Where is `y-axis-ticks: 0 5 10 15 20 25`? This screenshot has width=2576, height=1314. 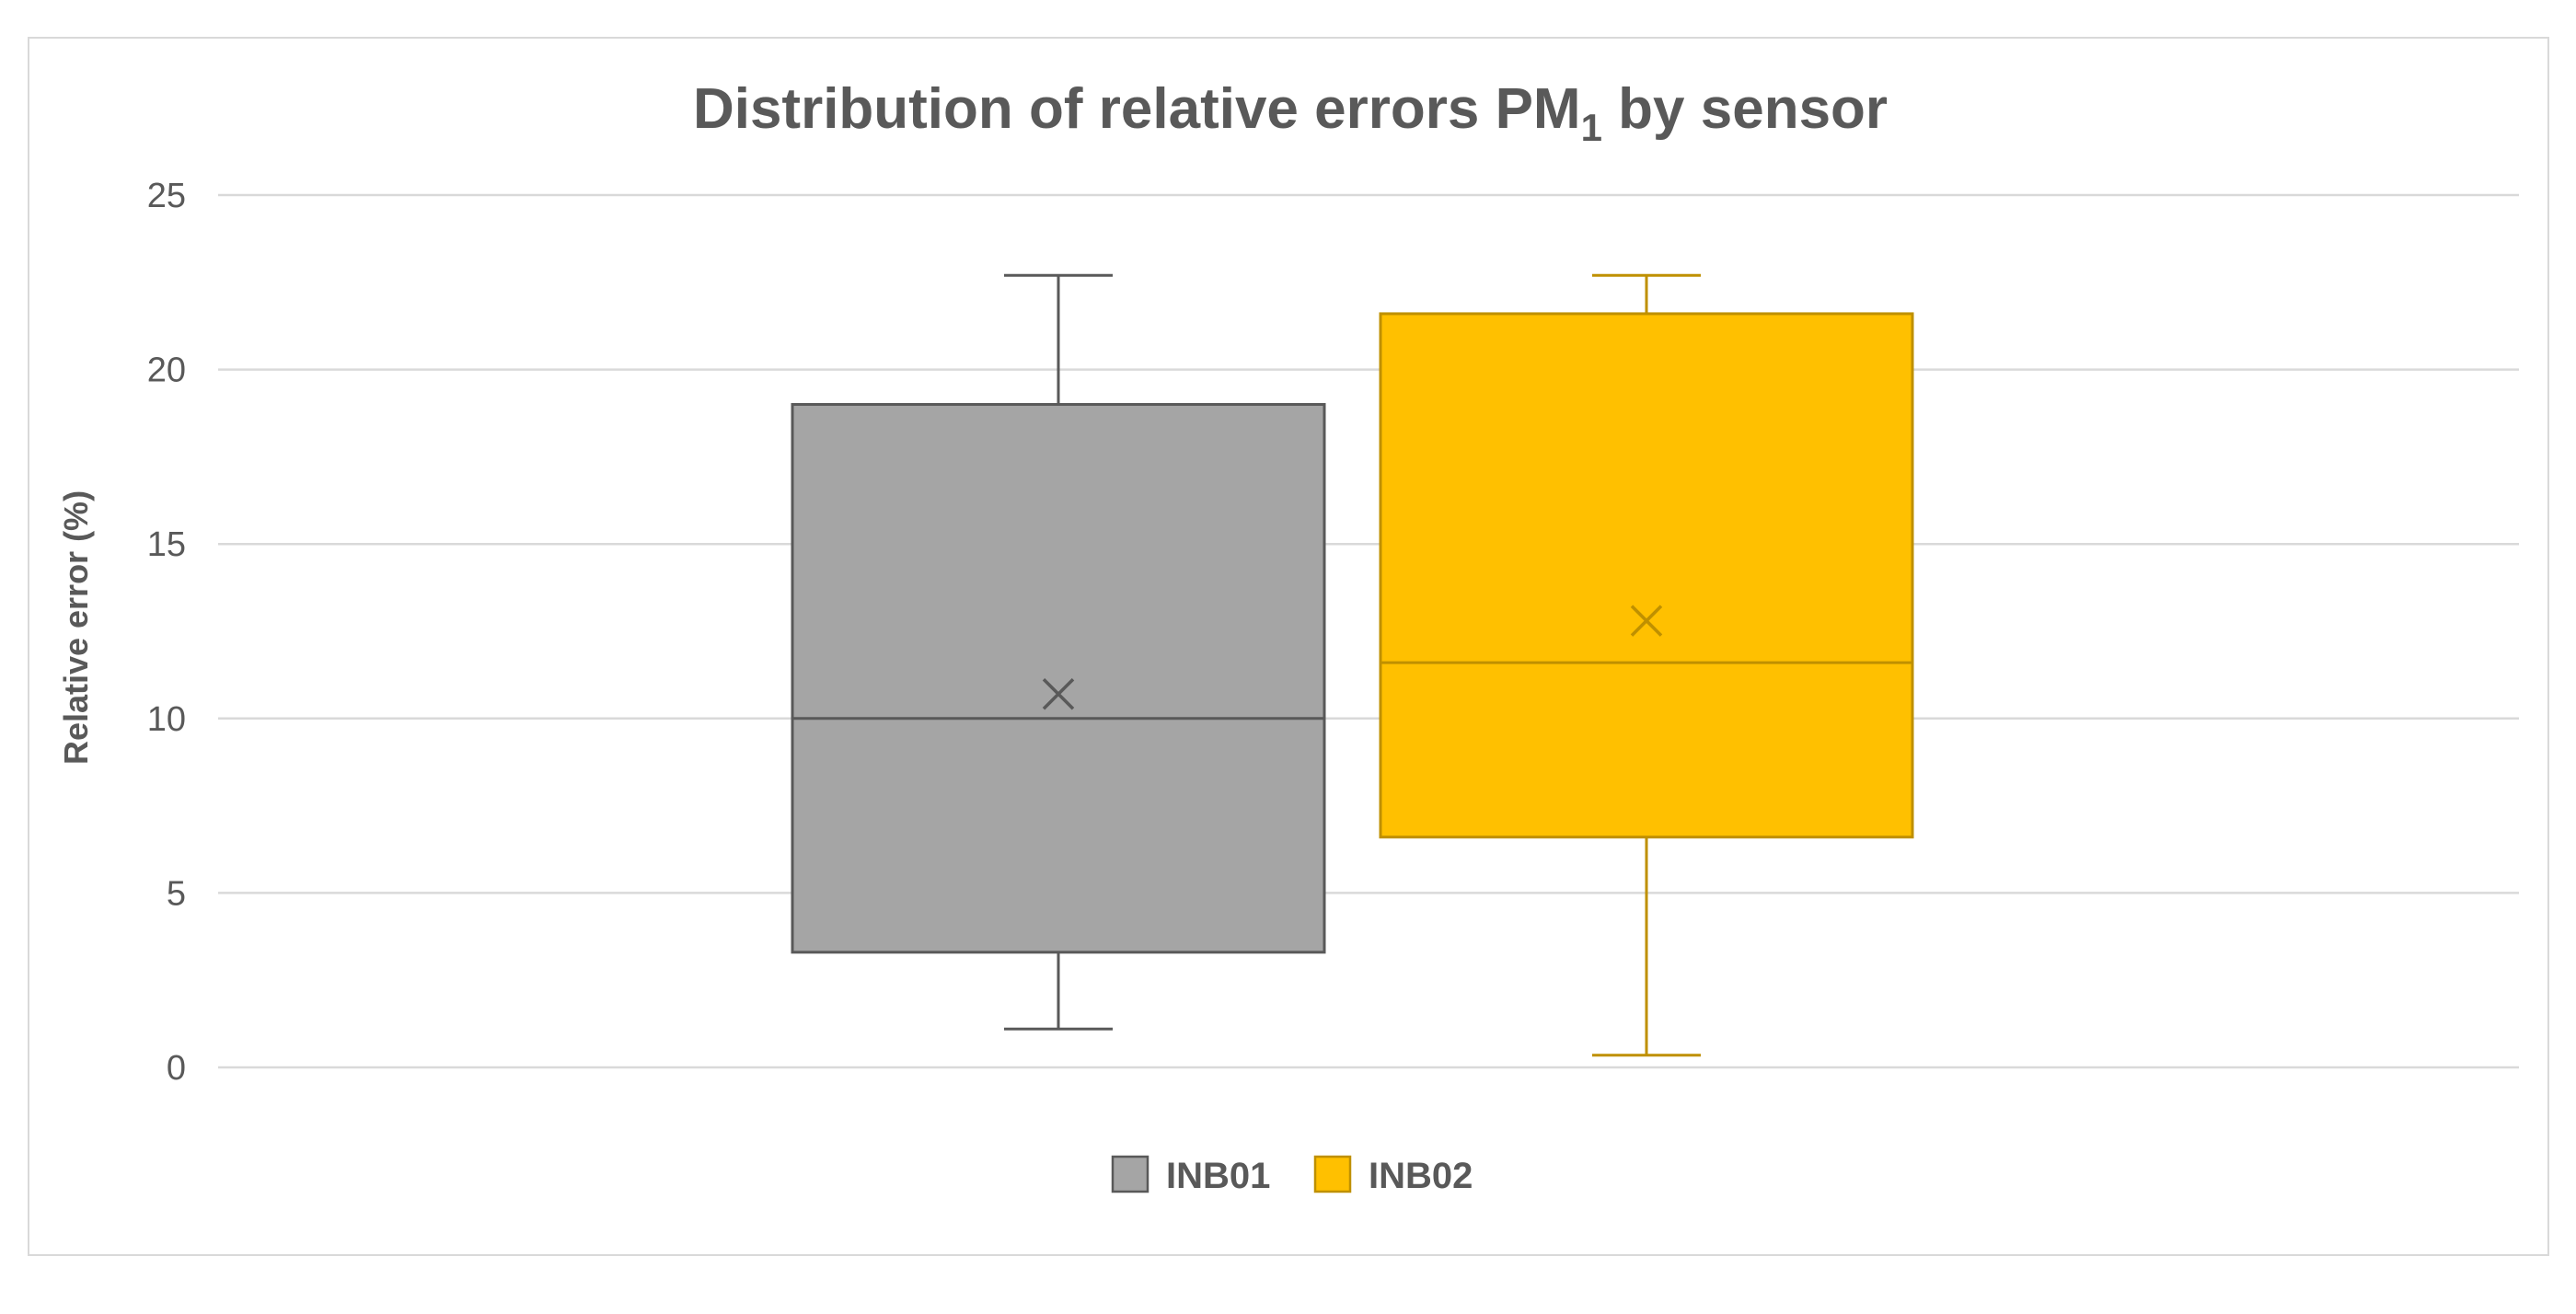 y-axis-ticks: 0 5 10 15 20 25 is located at coordinates (167, 632).